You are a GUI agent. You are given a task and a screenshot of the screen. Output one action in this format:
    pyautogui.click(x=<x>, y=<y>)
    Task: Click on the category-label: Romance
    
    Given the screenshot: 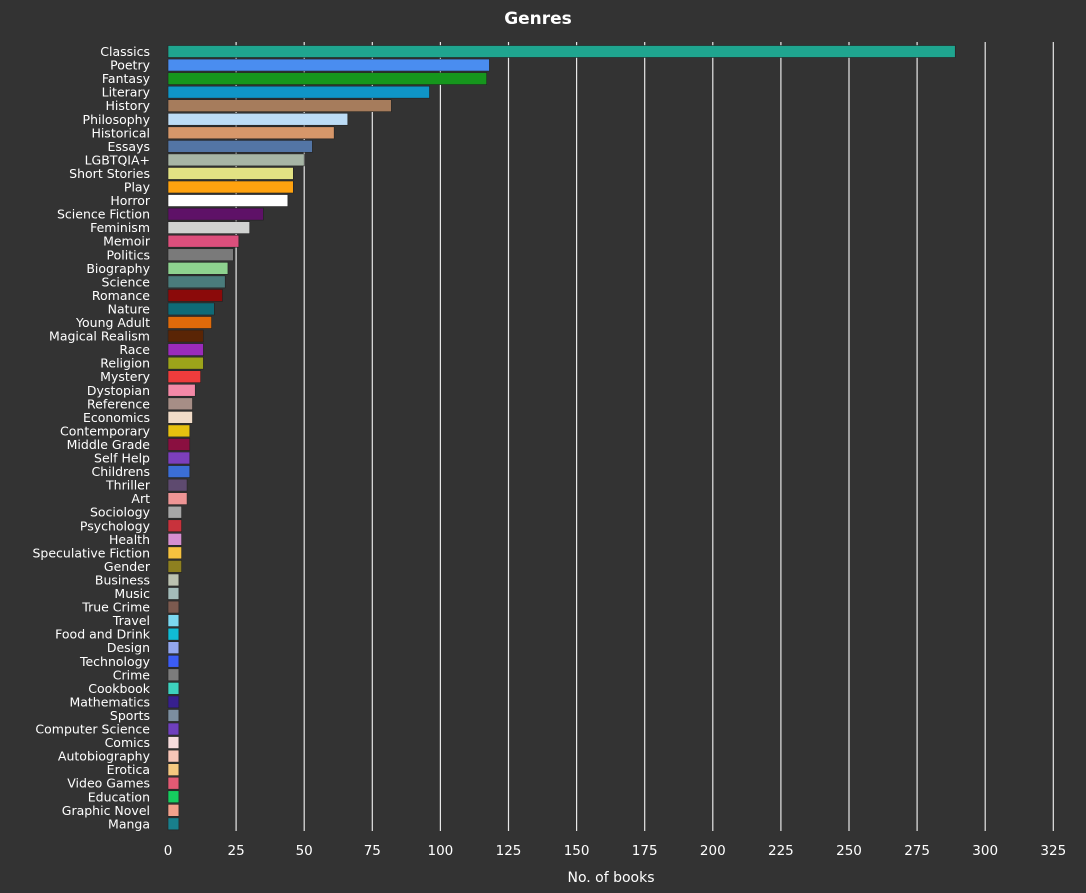 What is the action you would take?
    pyautogui.click(x=121, y=295)
    